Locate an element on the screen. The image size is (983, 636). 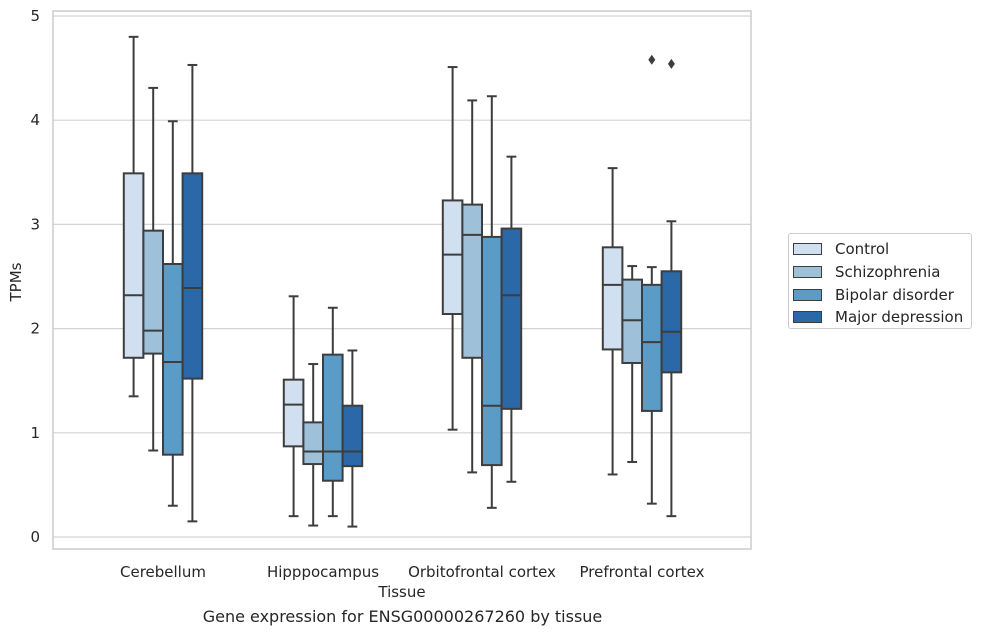
box-bipolar-disorder-hipppocampus is located at coordinates (333, 412).